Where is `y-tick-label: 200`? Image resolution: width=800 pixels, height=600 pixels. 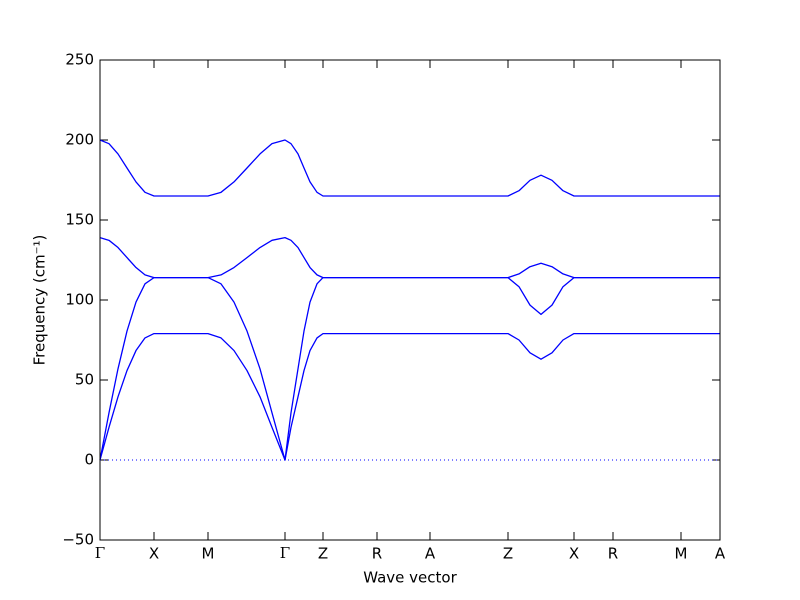 y-tick-label: 200 is located at coordinates (79, 140).